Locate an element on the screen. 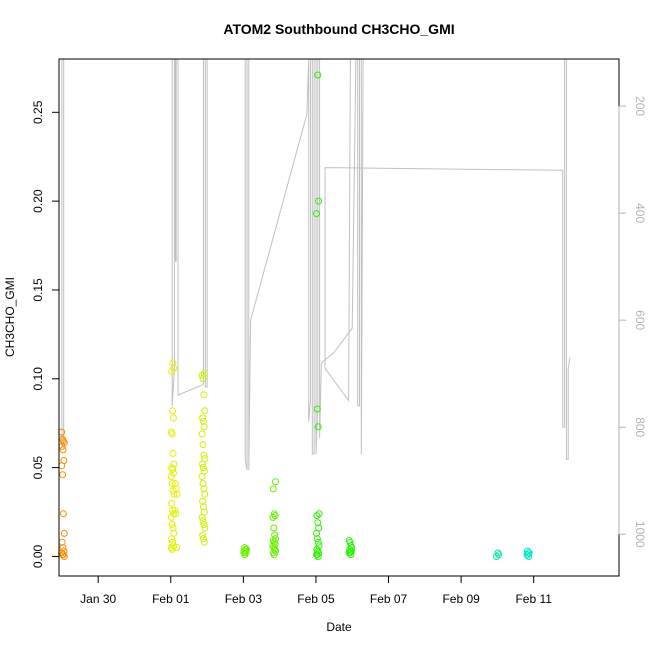 The height and width of the screenshot is (650, 650). x-tick-label: Feb 01 is located at coordinates (171, 599).